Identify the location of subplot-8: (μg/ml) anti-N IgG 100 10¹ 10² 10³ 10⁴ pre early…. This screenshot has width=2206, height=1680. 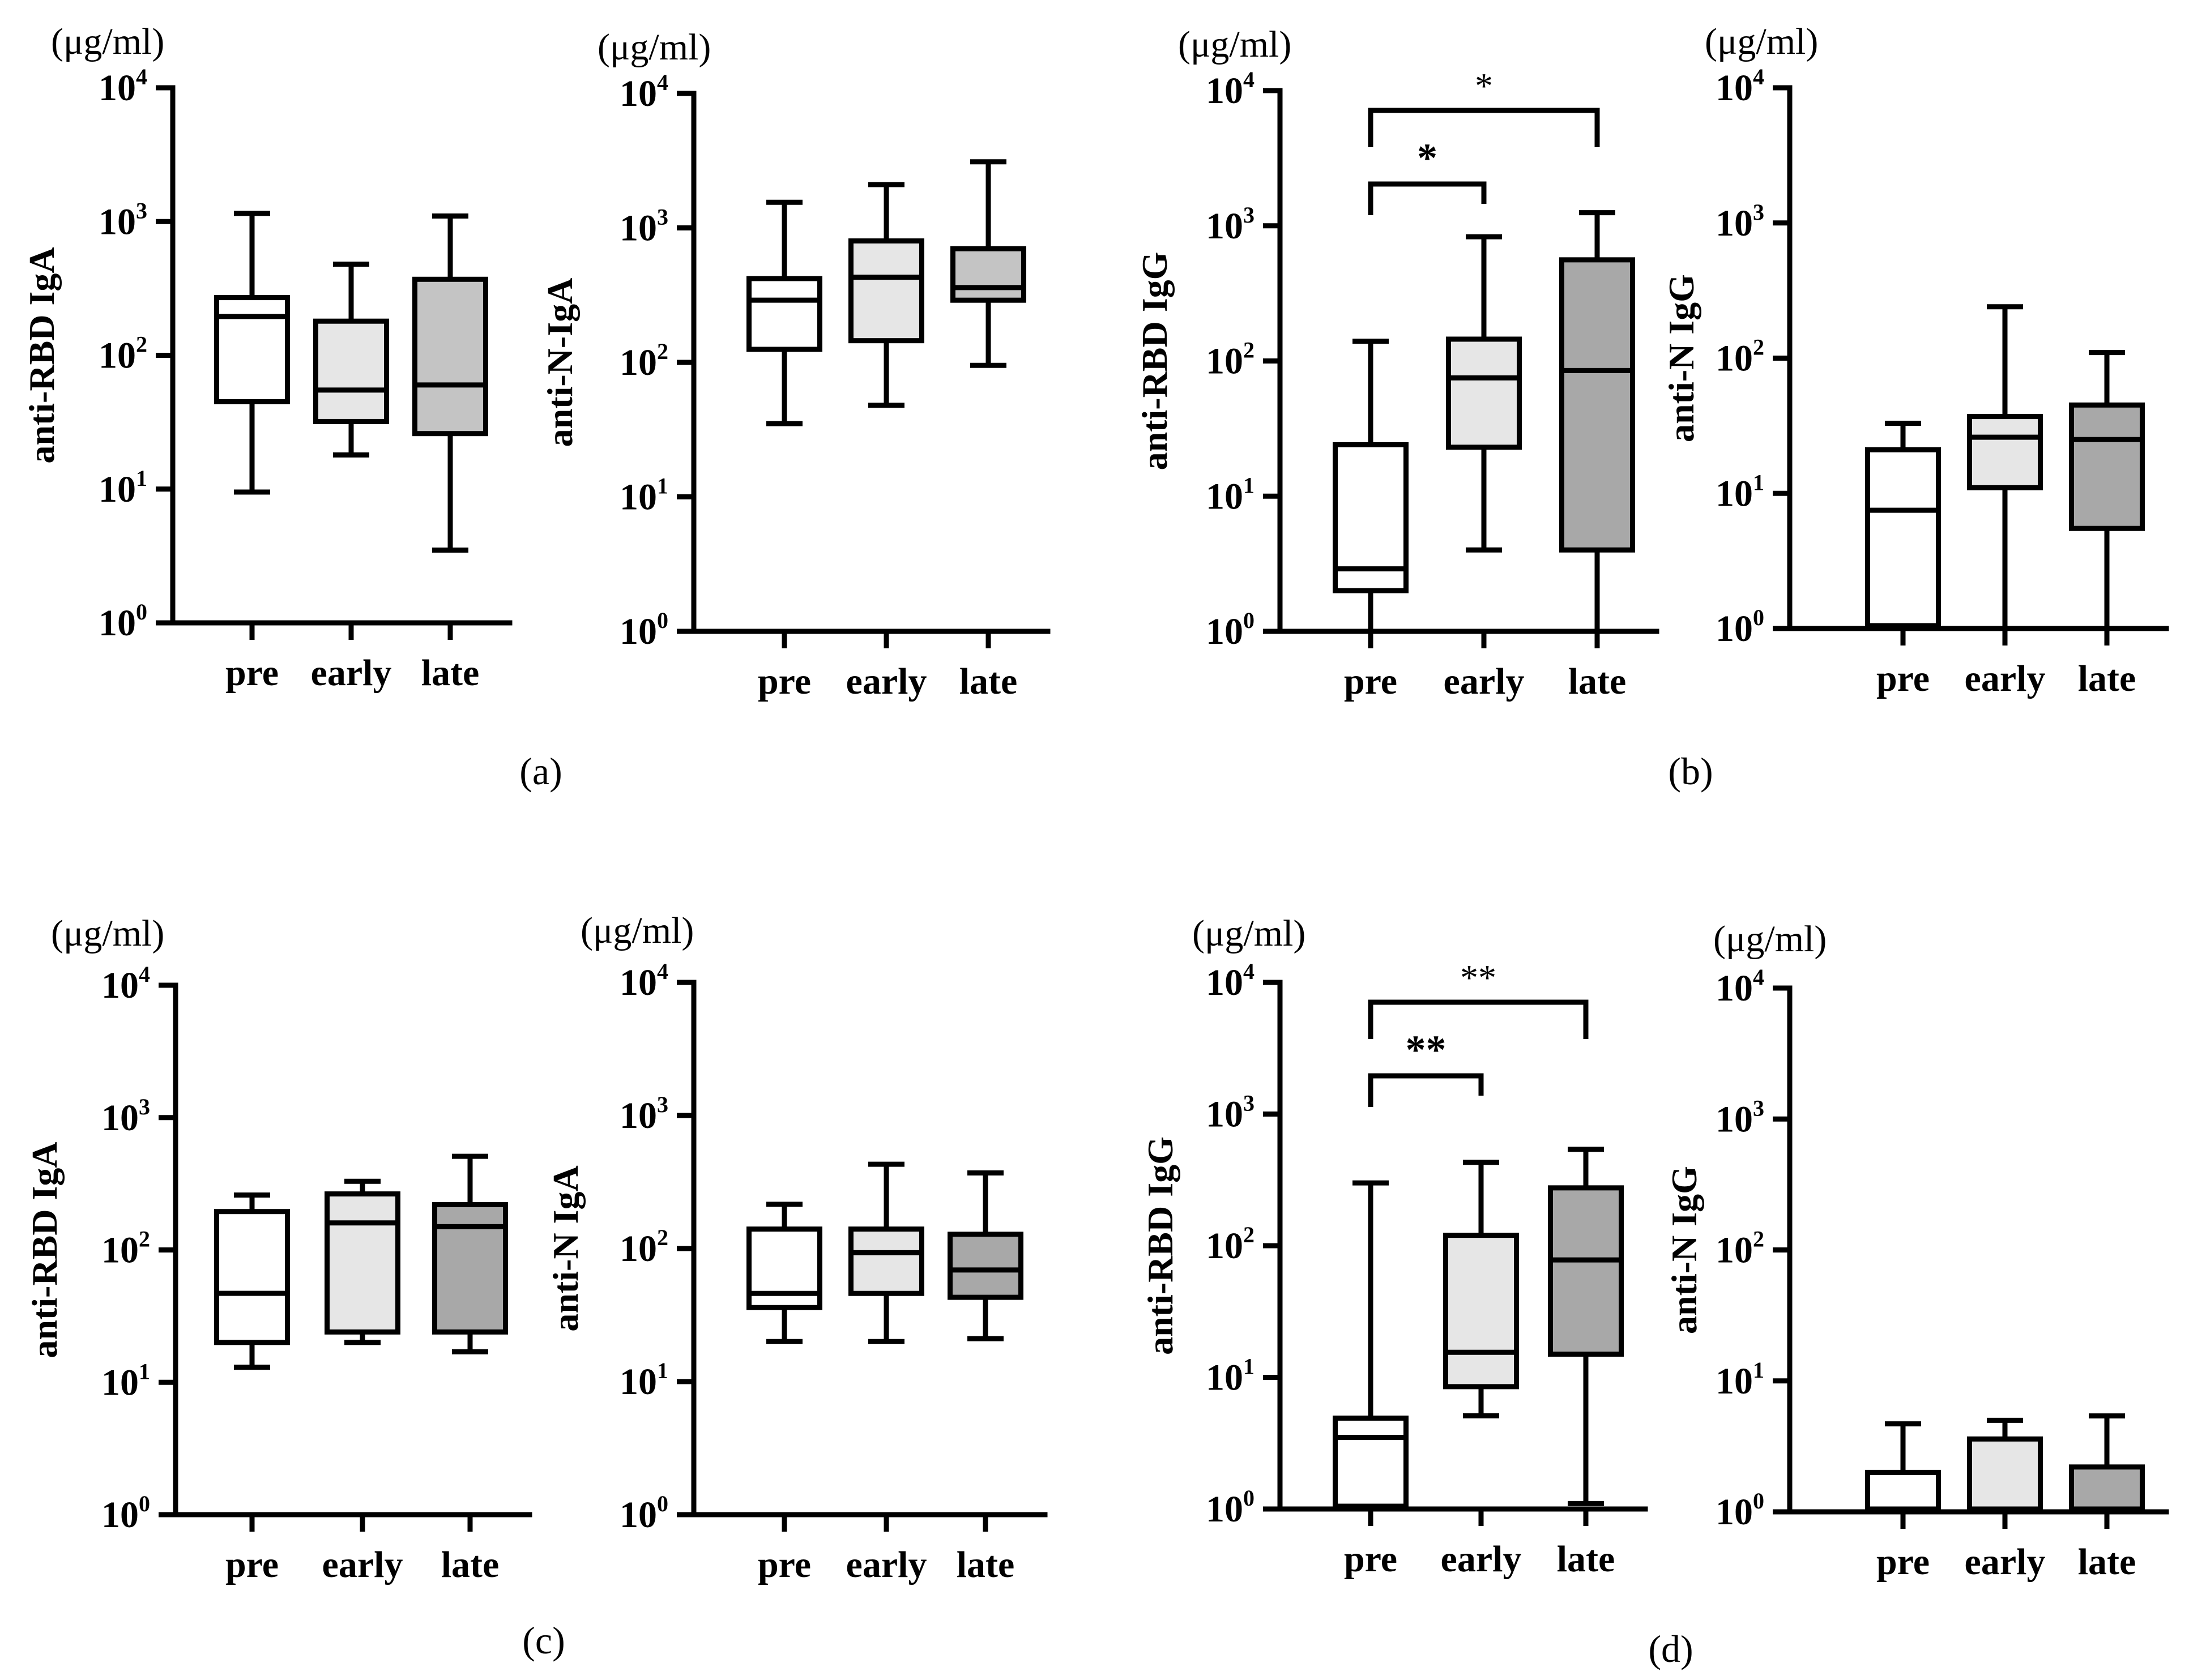
(1916, 1250).